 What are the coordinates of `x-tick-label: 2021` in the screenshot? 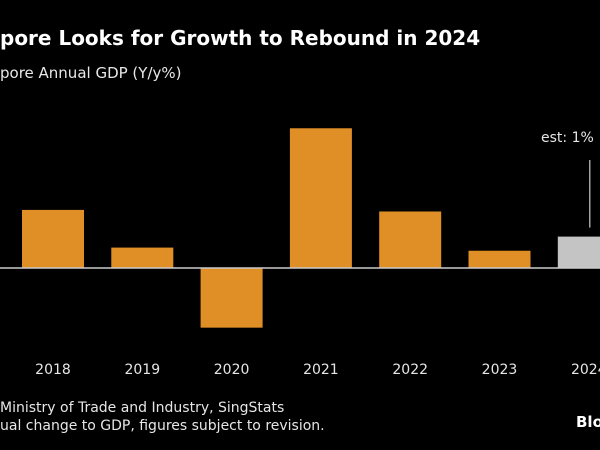 It's located at (321, 370).